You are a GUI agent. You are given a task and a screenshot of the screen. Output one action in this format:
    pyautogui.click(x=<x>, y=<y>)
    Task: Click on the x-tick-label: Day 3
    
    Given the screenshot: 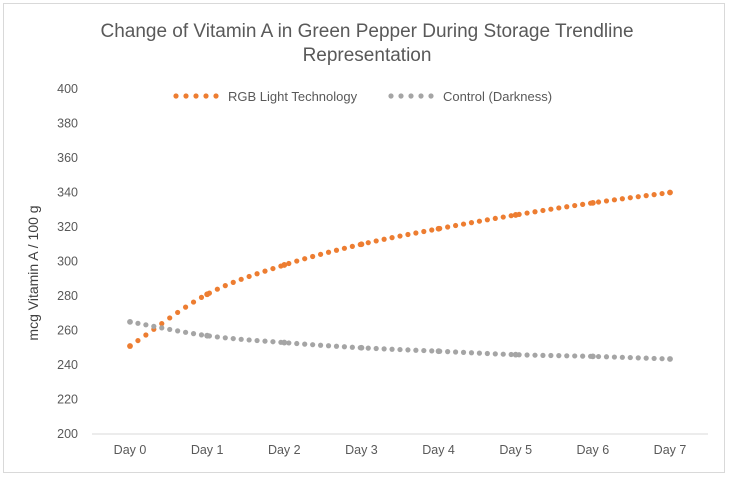 What is the action you would take?
    pyautogui.click(x=361, y=450)
    